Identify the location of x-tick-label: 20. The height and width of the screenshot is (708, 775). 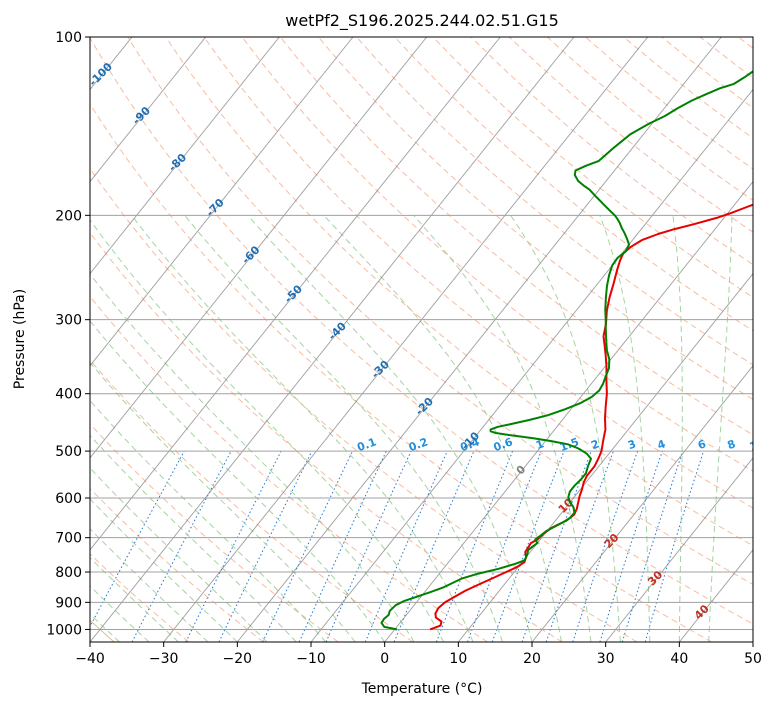
(532, 659).